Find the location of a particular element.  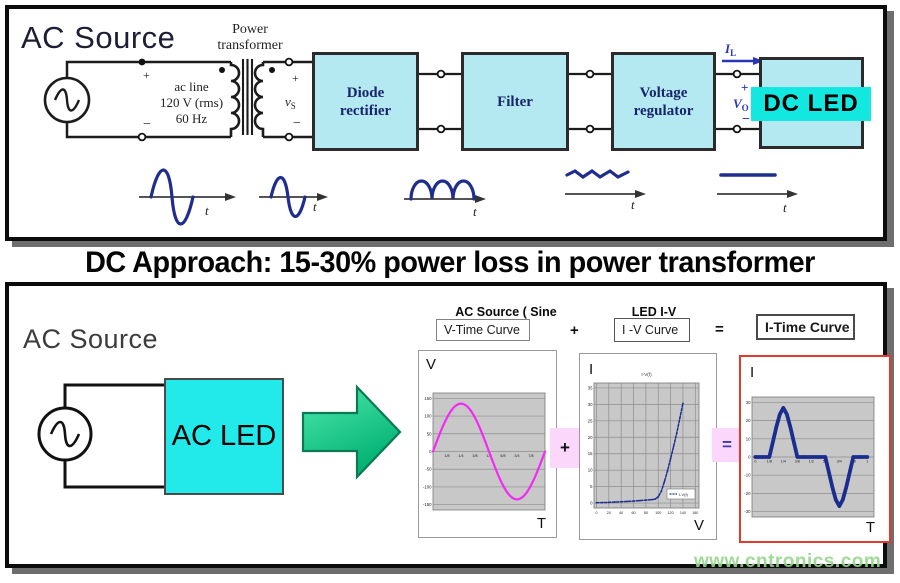

vs-label: vS is located at coordinates (290, 102).